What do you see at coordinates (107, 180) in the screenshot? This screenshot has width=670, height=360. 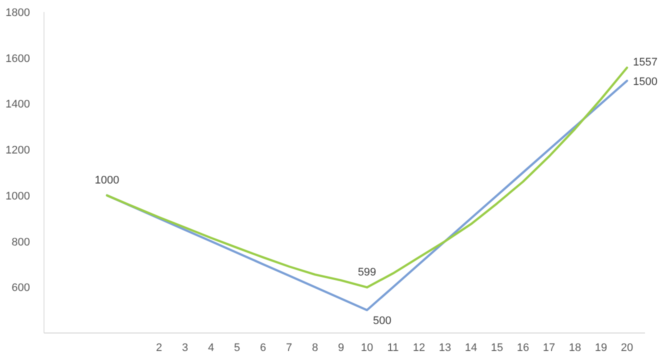 I see `data-label: 1000` at bounding box center [107, 180].